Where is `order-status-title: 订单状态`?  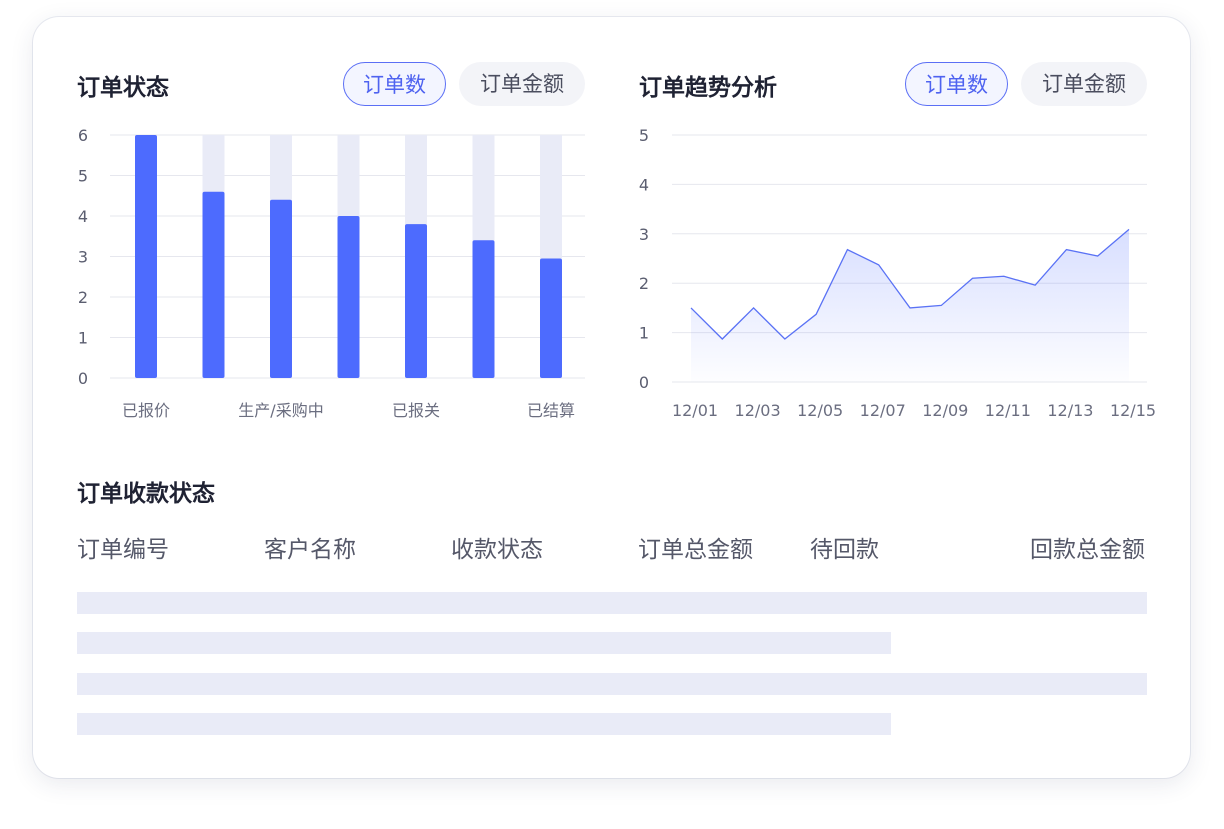 order-status-title: 订单状态 is located at coordinates (123, 88).